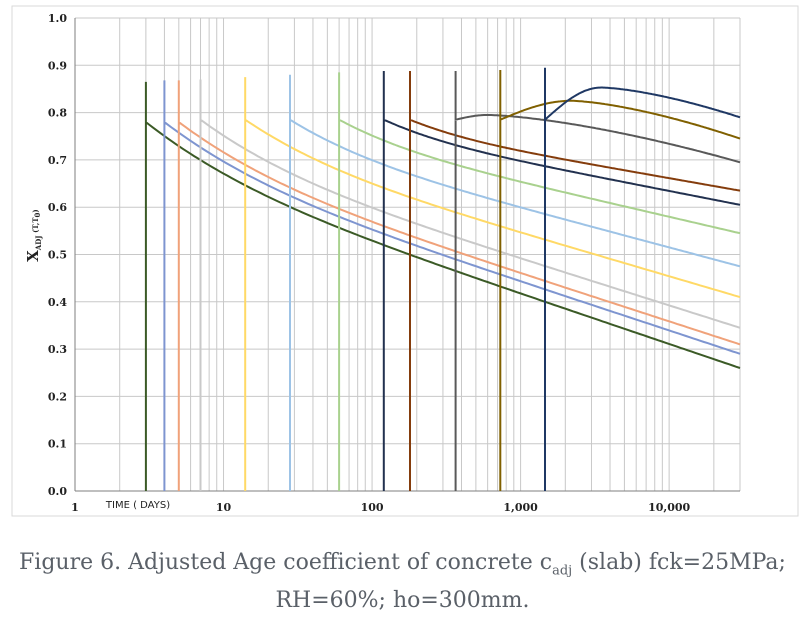  I want to click on x-axis-title: TIME ( DAYS), so click(137, 505).